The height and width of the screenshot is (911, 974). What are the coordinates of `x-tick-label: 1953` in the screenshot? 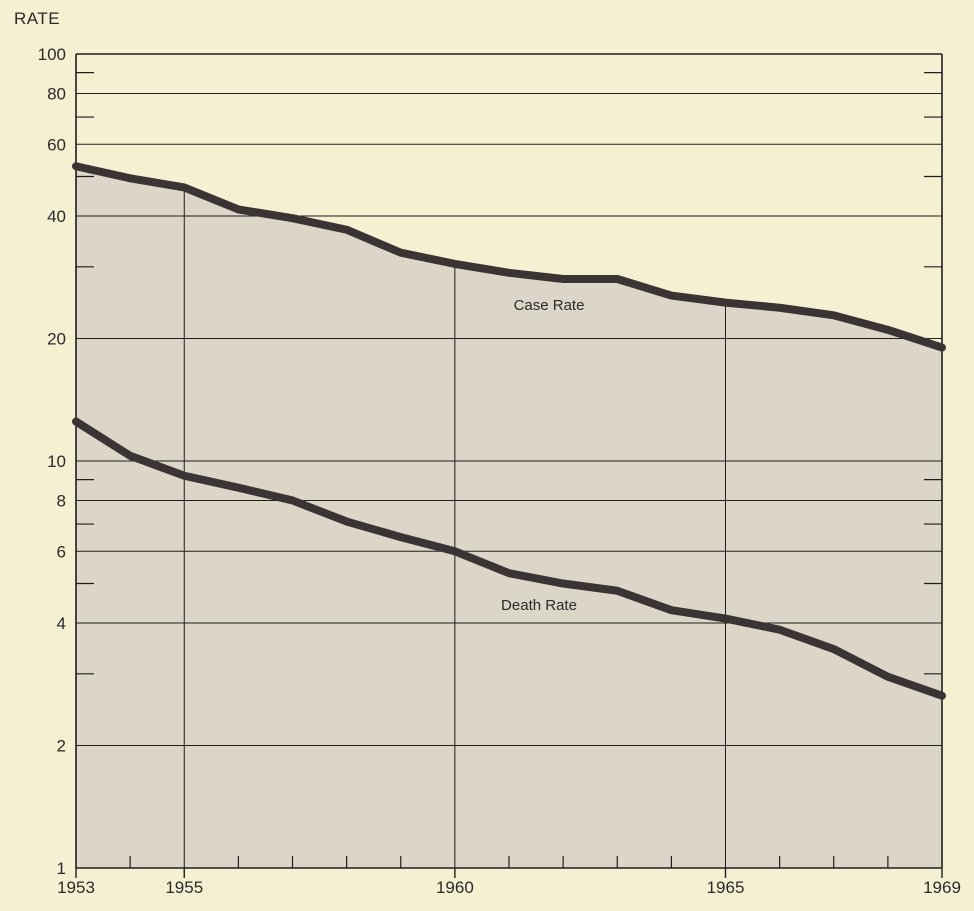 It's located at (76, 887).